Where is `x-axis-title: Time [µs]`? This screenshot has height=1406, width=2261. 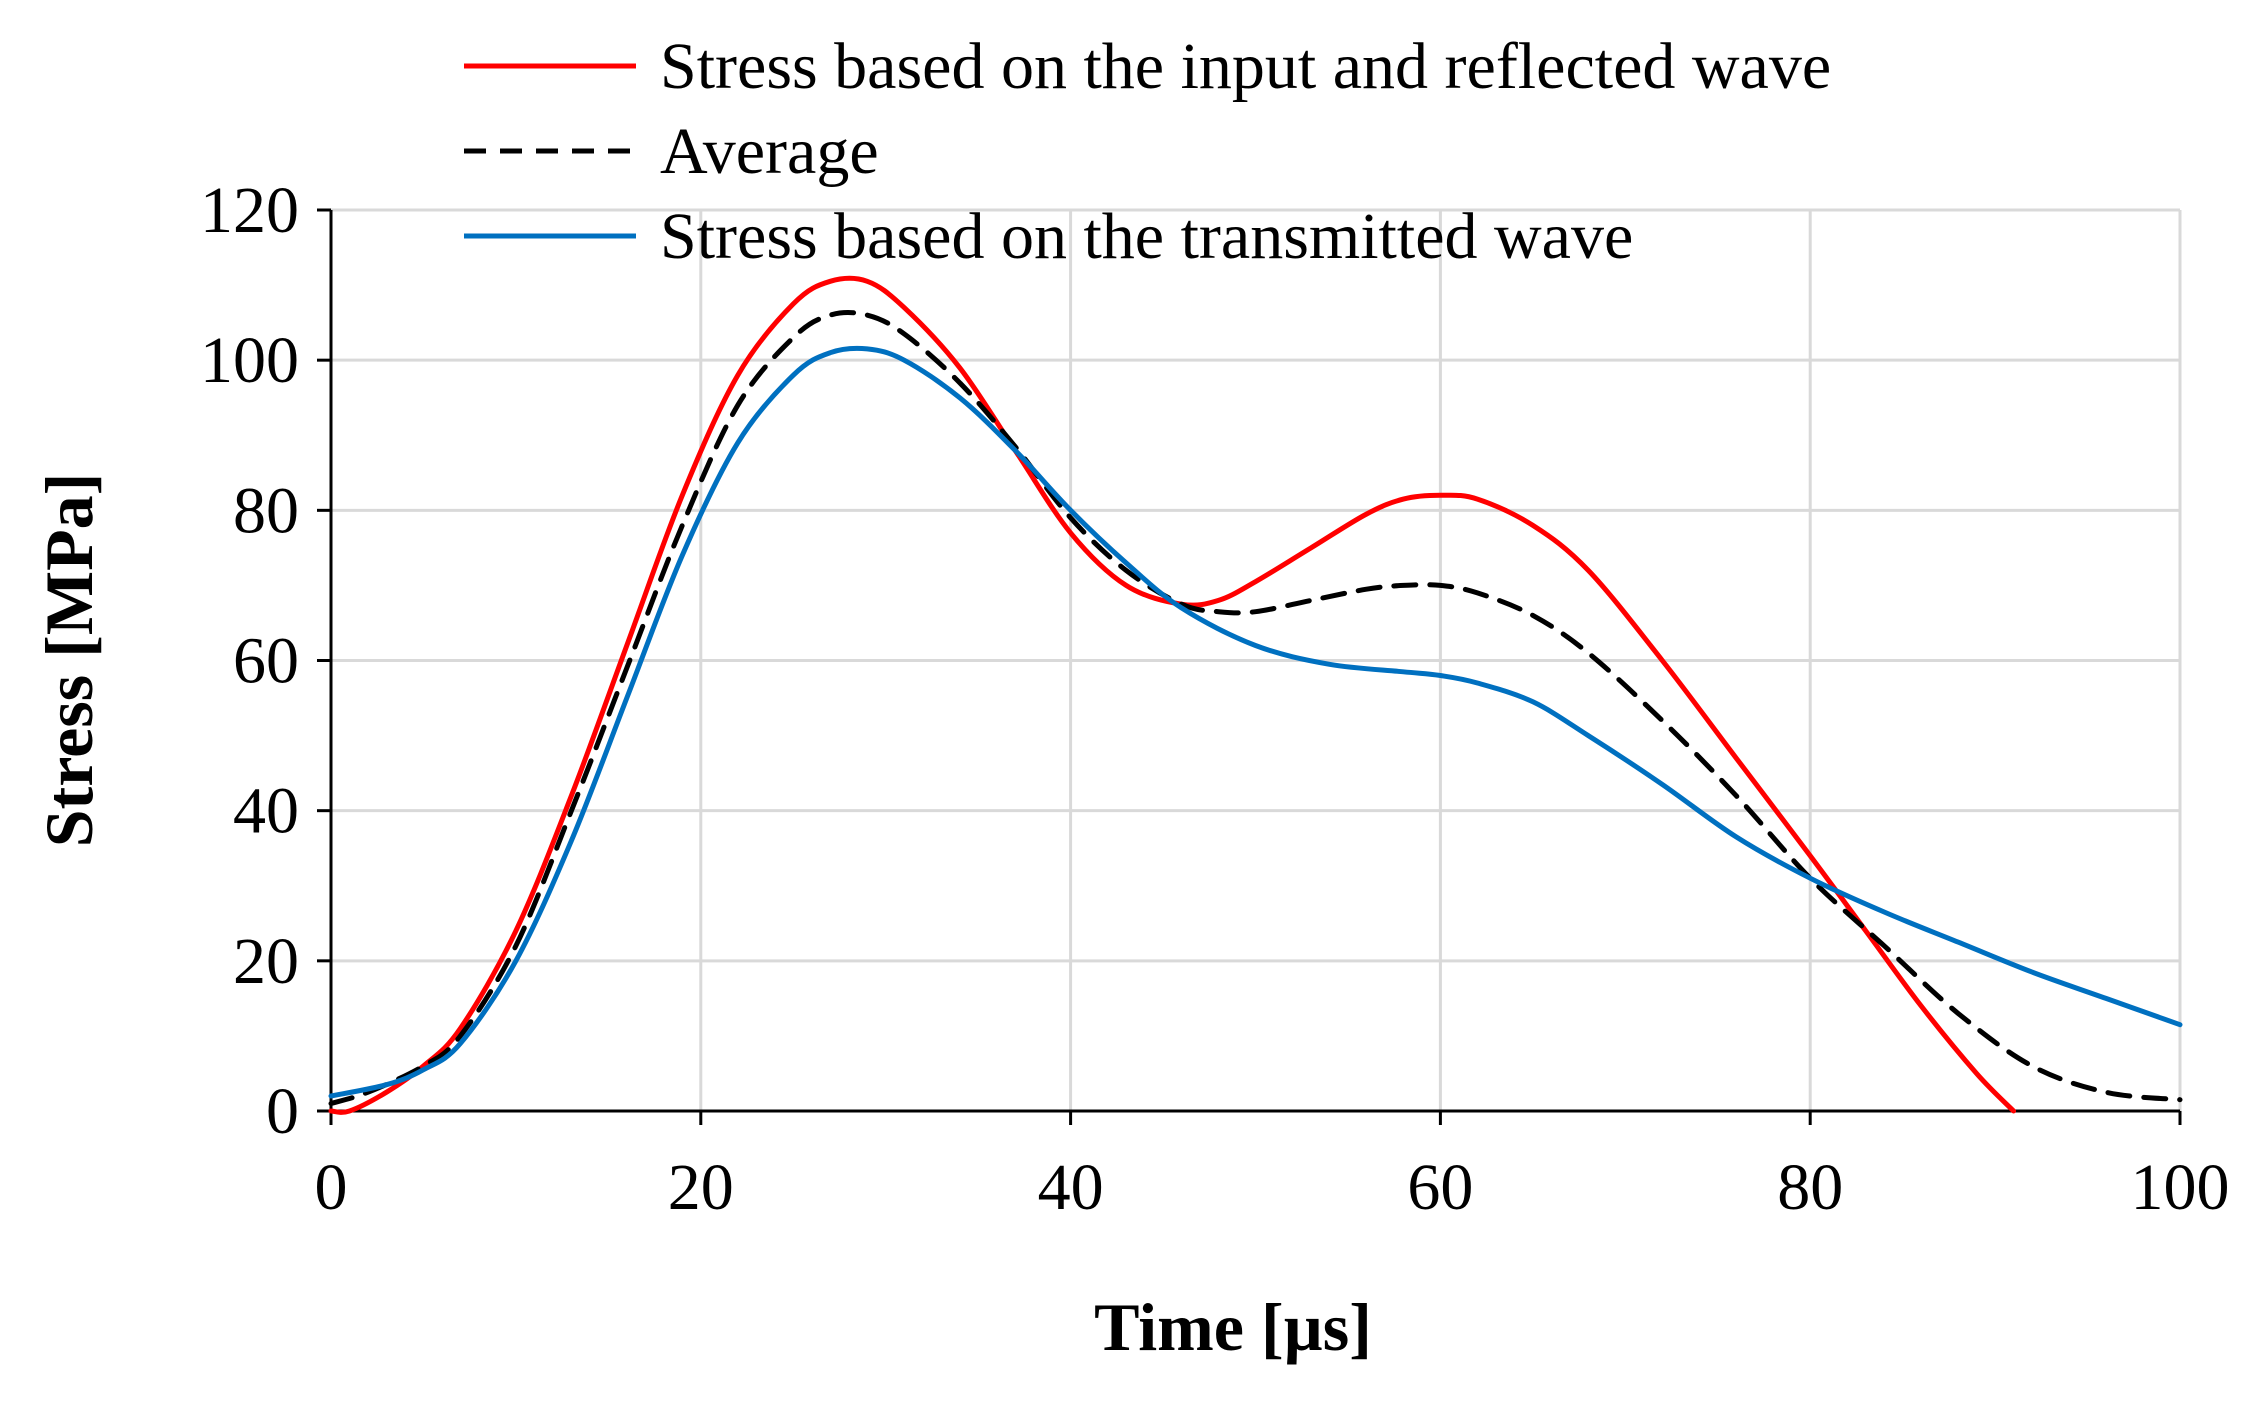
x-axis-title: Time [µs] is located at coordinates (1233, 1327).